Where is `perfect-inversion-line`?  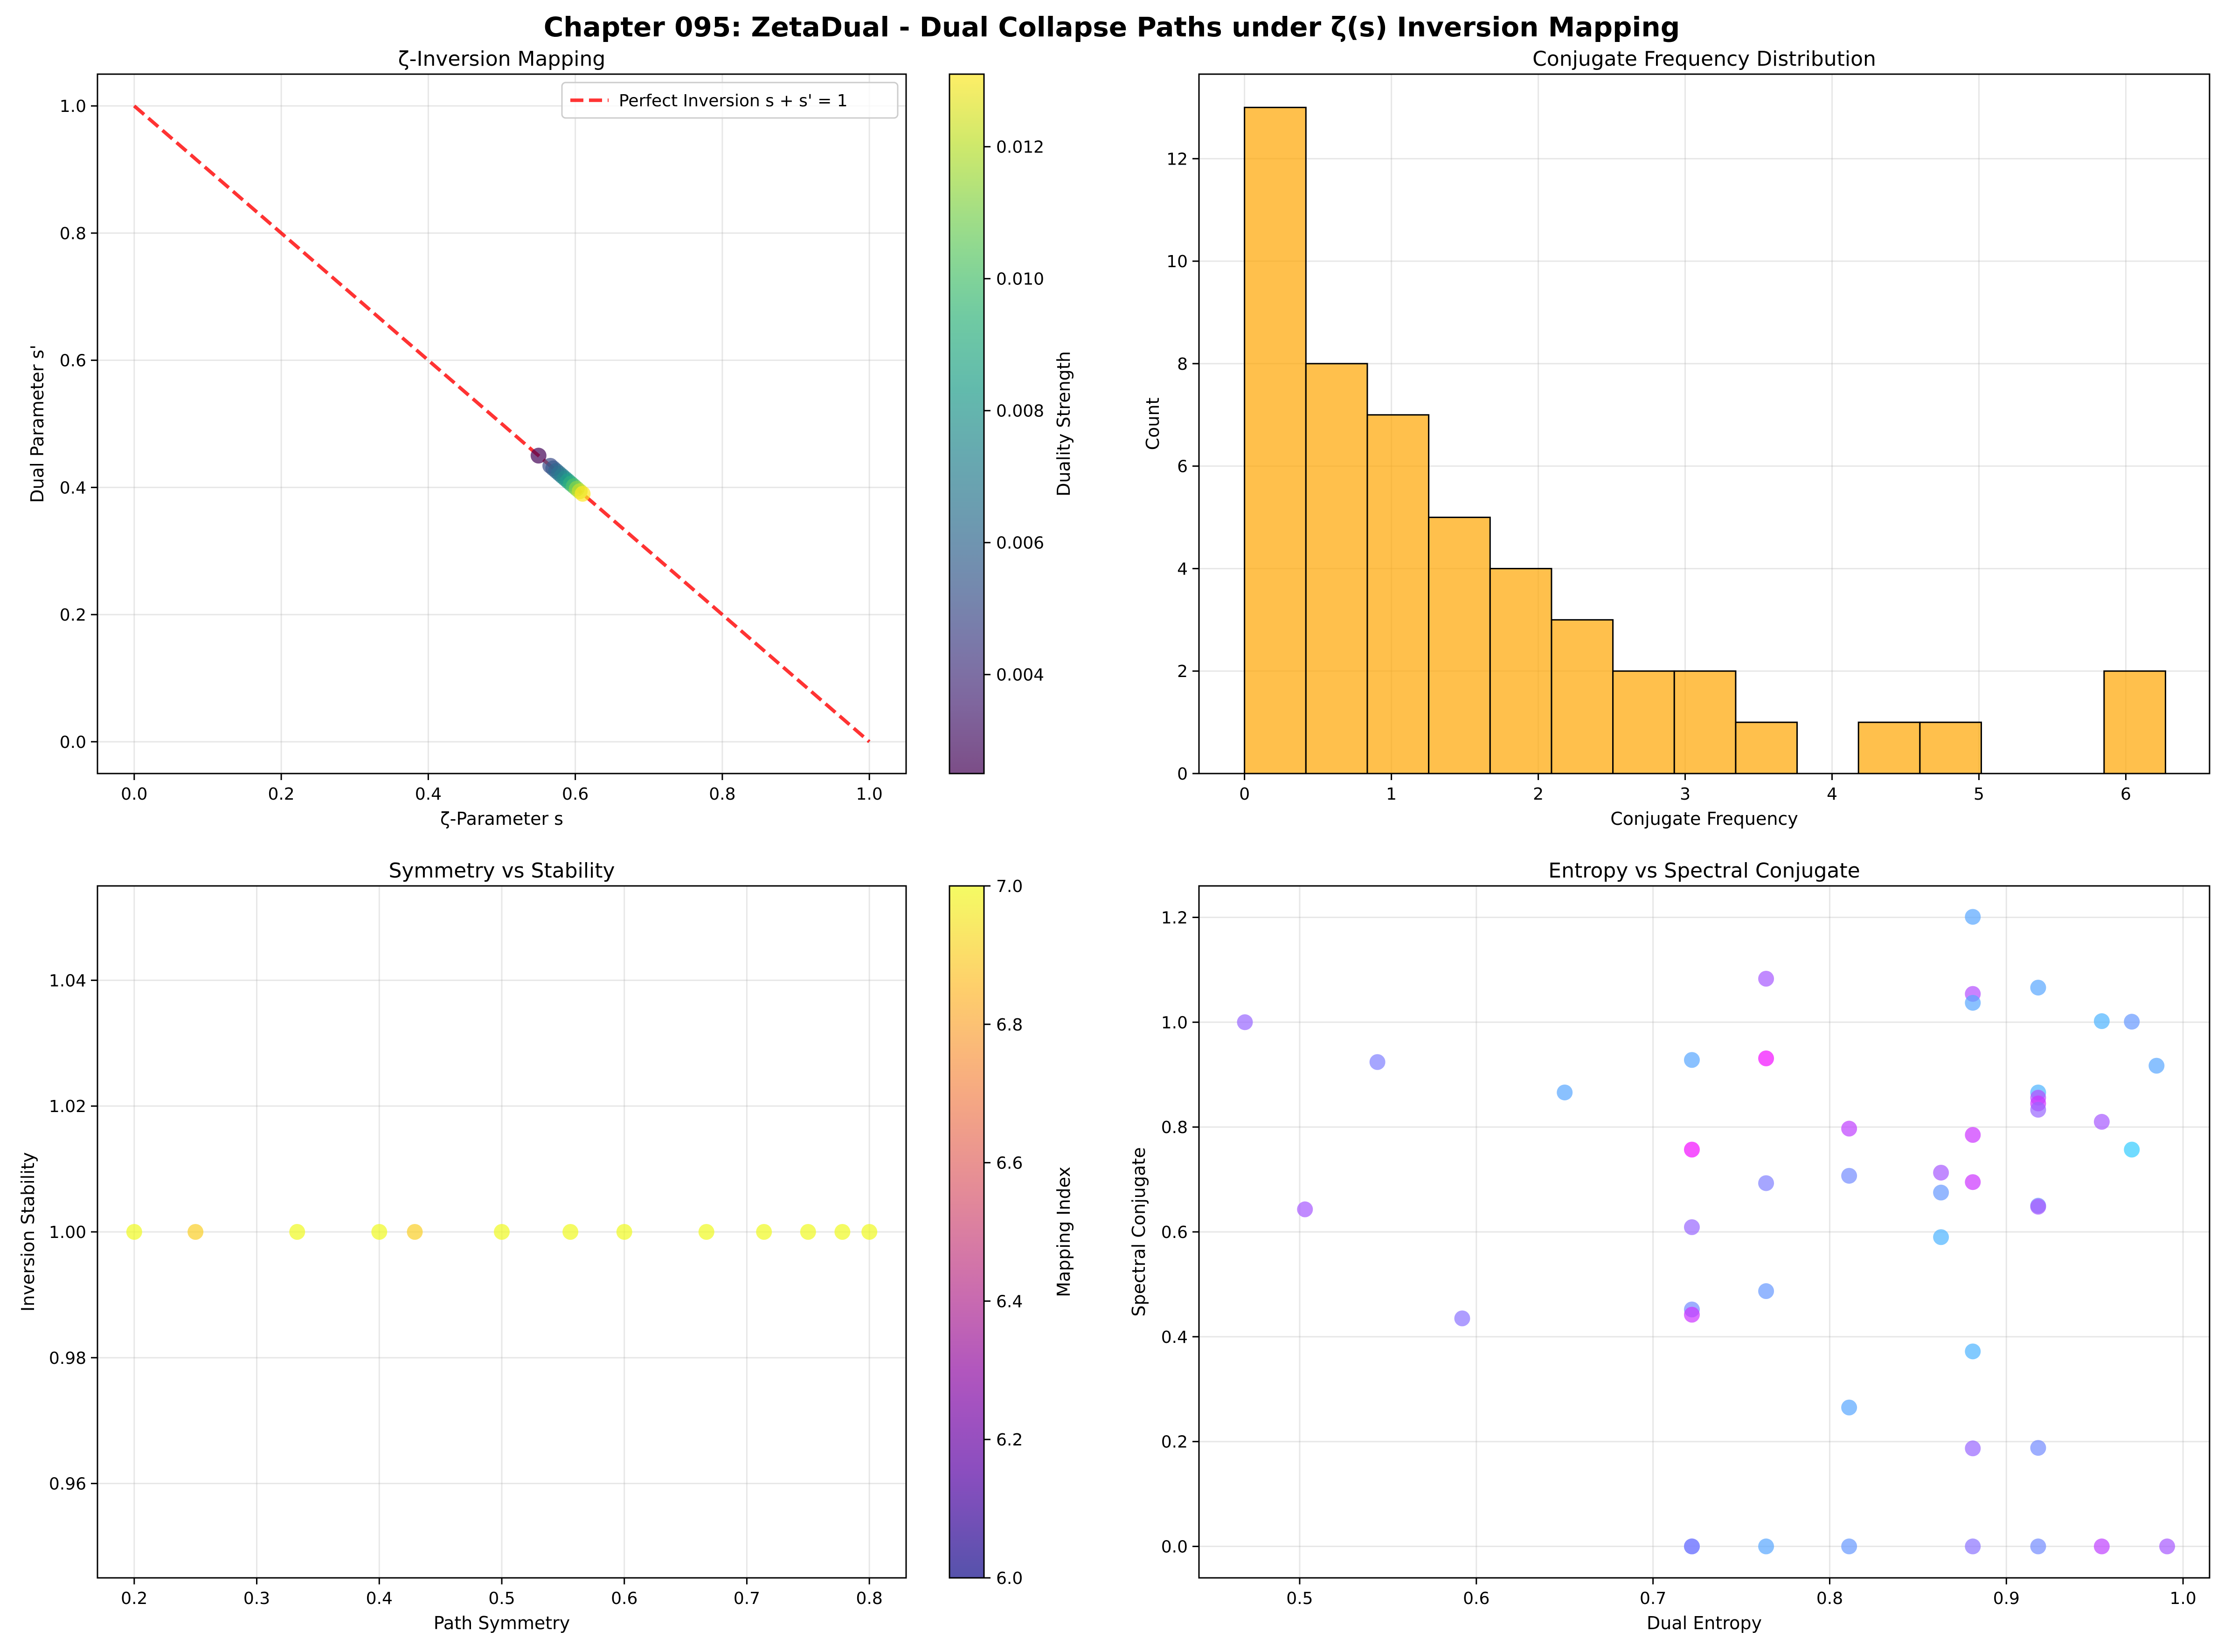 perfect-inversion-line is located at coordinates (502, 423).